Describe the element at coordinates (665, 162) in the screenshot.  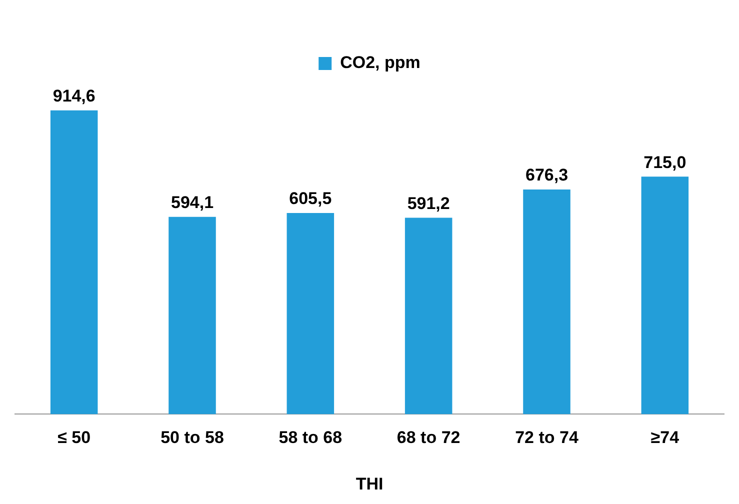
I see `data-label: 715,0` at that location.